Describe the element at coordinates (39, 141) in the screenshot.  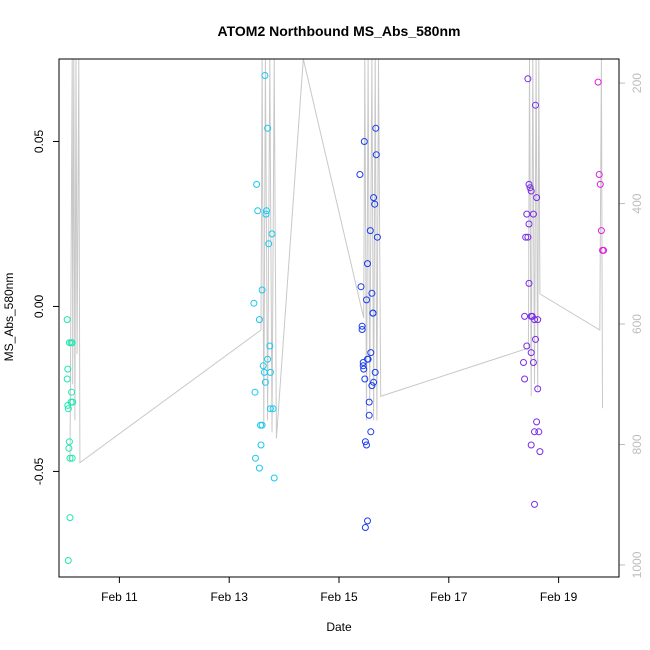
I see `y-tick-label: 0.05` at that location.